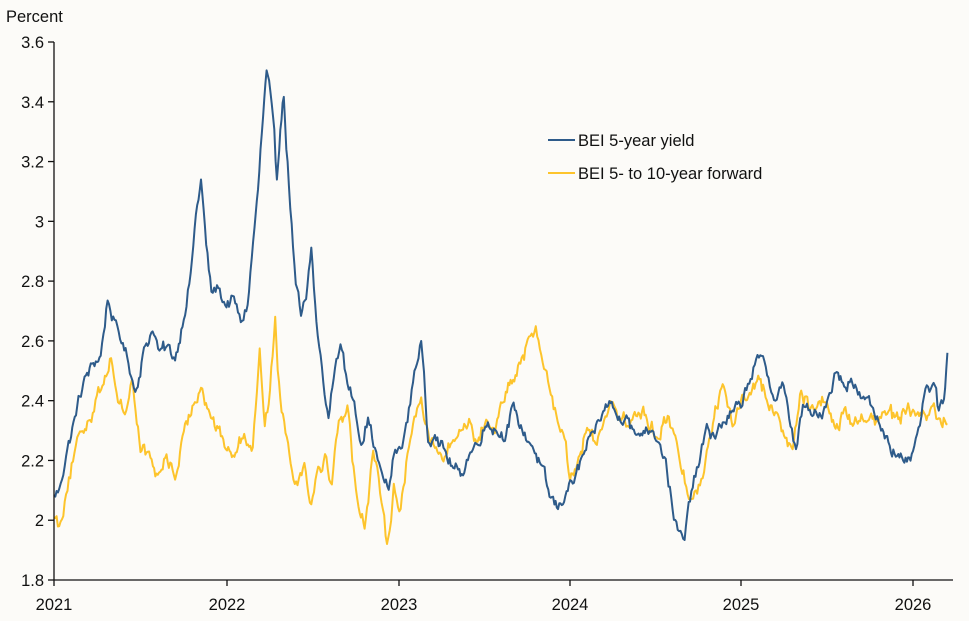  I want to click on y-ticks: 1.8 2 2.2 2.4 2.6 2.8 3 3.2 3.4 3.6, so click(37, 312).